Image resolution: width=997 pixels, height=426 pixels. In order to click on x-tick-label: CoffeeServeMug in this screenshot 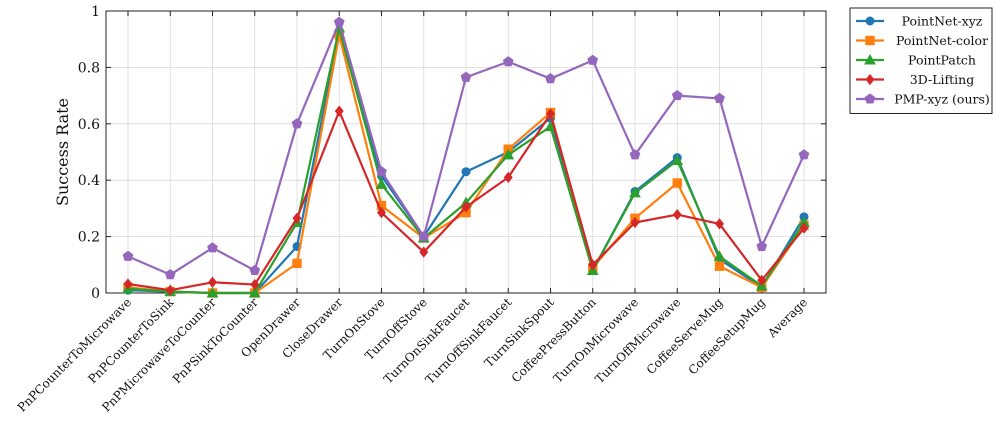, I will do `click(685, 336)`.